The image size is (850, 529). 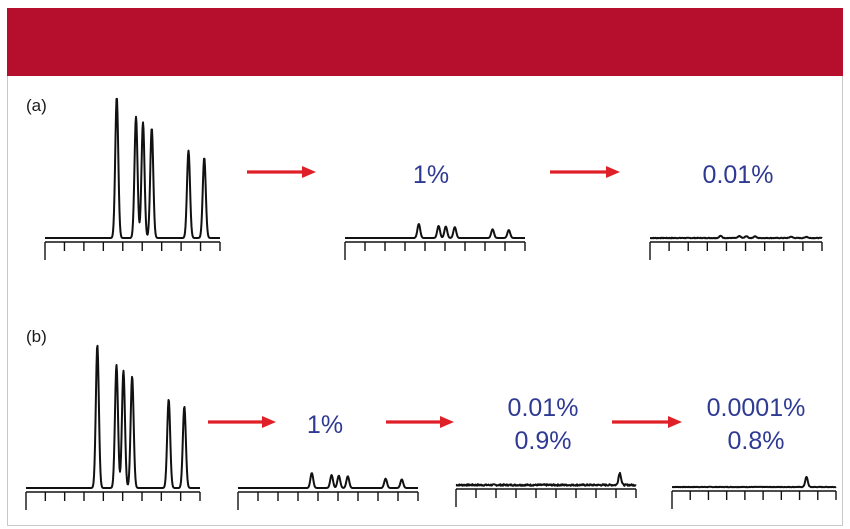 I want to click on panel-a-step3-percent: 0.01%, so click(x=738, y=175).